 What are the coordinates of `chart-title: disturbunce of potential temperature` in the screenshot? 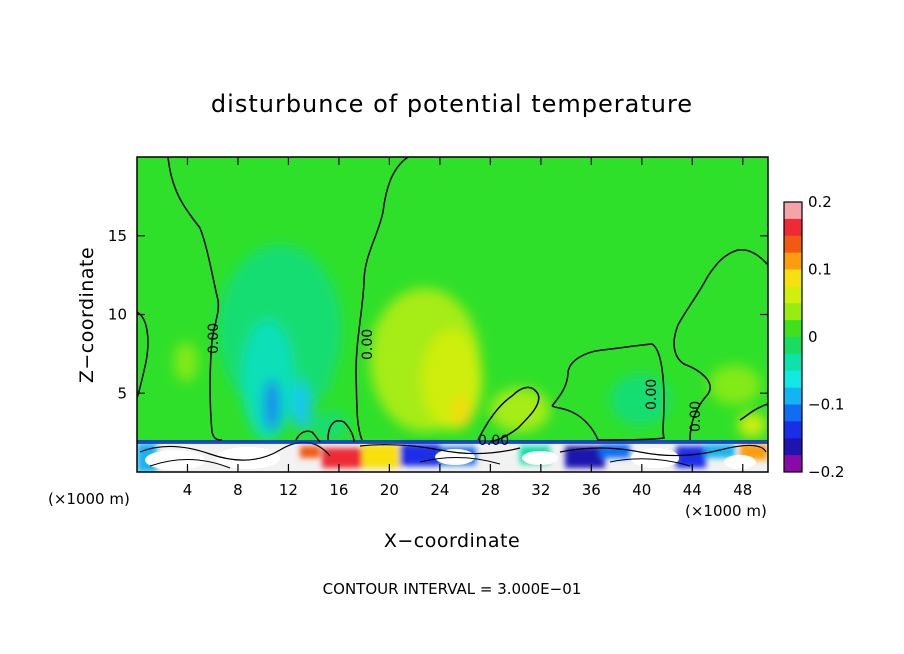 It's located at (452, 104).